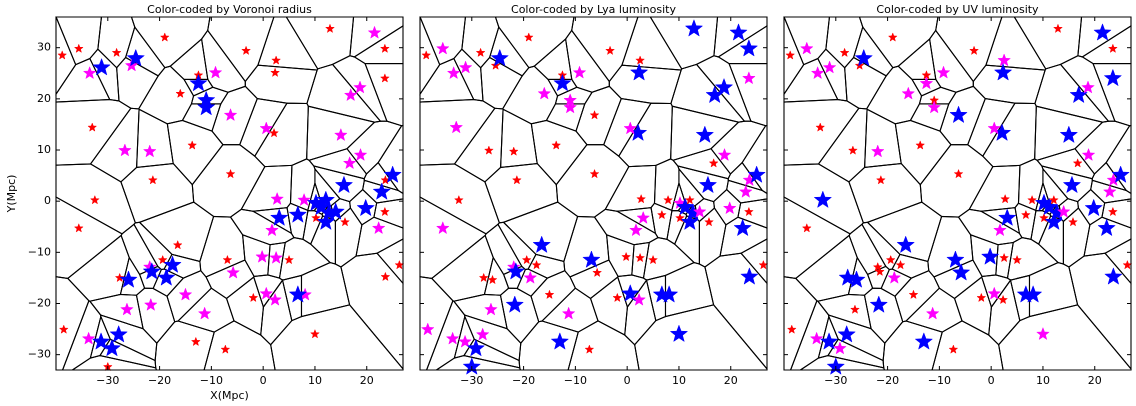 The width and height of the screenshot is (1136, 406). Describe the element at coordinates (44, 47) in the screenshot. I see `y-tick-label: 30` at that location.